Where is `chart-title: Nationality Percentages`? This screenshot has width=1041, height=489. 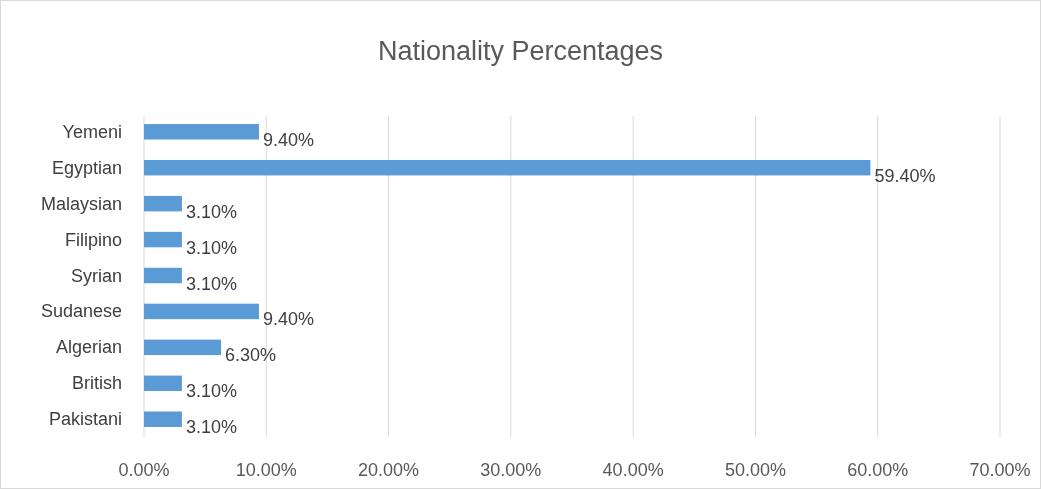 chart-title: Nationality Percentages is located at coordinates (520, 51).